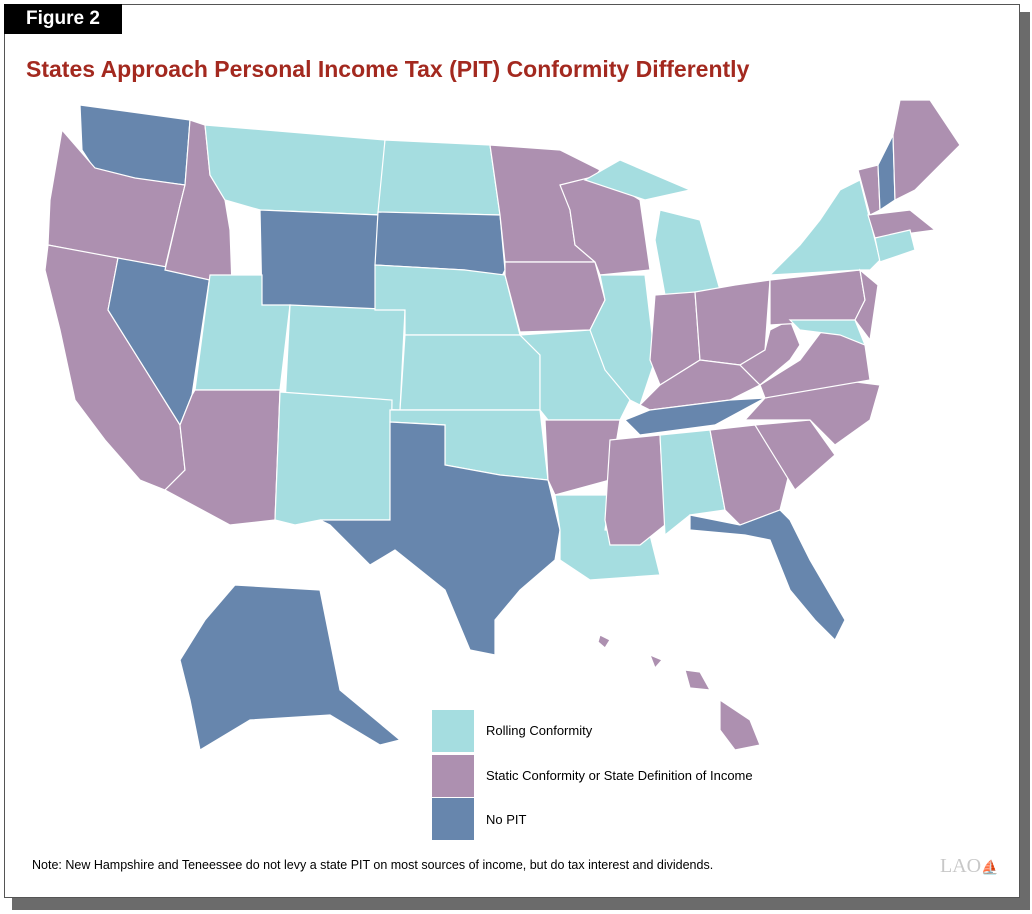 The width and height of the screenshot is (1032, 914). I want to click on state-wy, so click(320, 260).